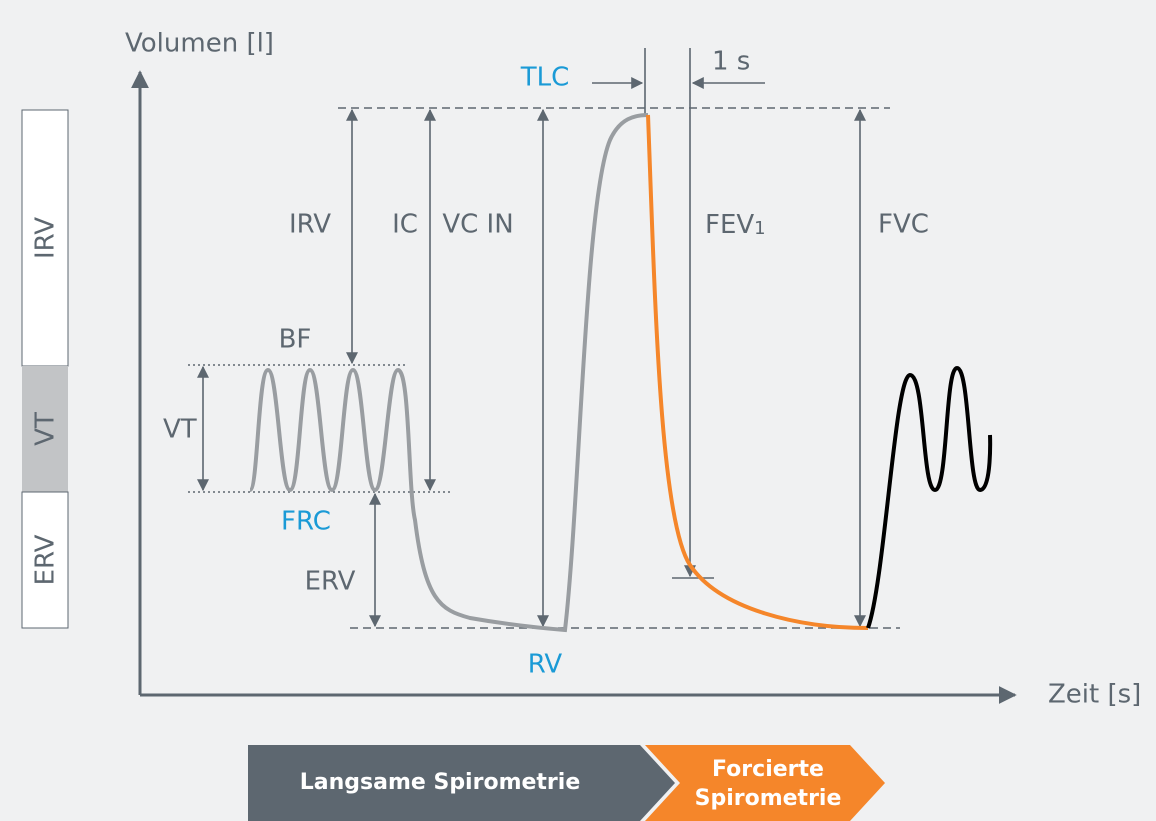  Describe the element at coordinates (731, 62) in the screenshot. I see `interval-label: 1 s` at that location.